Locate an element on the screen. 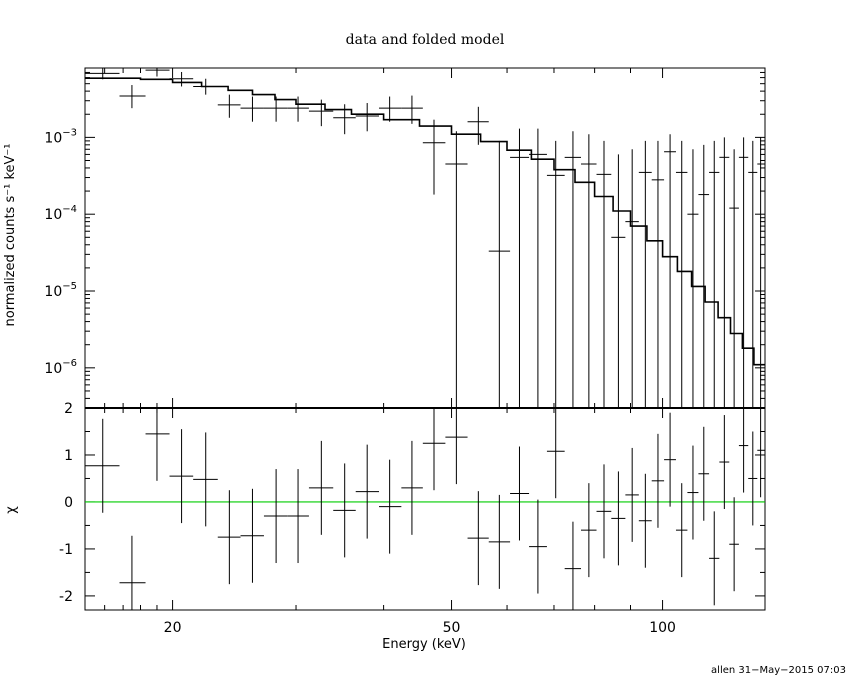 This screenshot has height=680, width=850. y-tick-label: 10⁻³ is located at coordinates (60, 136).